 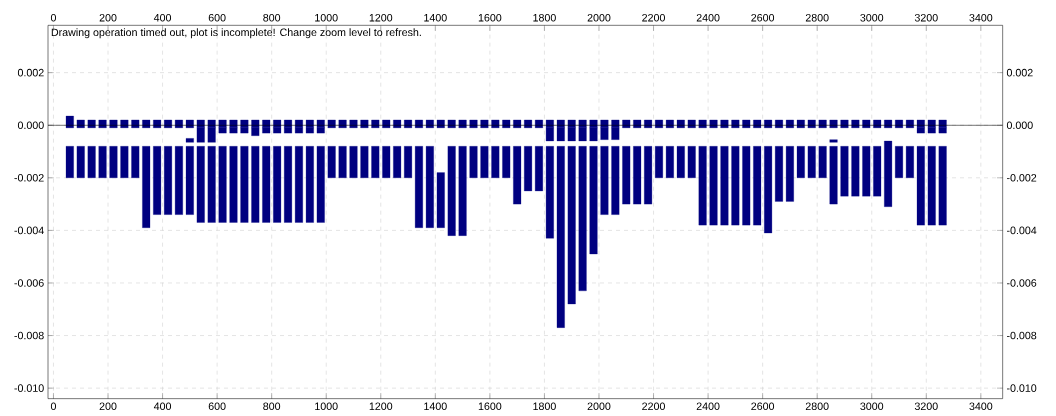 What do you see at coordinates (217, 406) in the screenshot?
I see `x2-tick-label: 600` at bounding box center [217, 406].